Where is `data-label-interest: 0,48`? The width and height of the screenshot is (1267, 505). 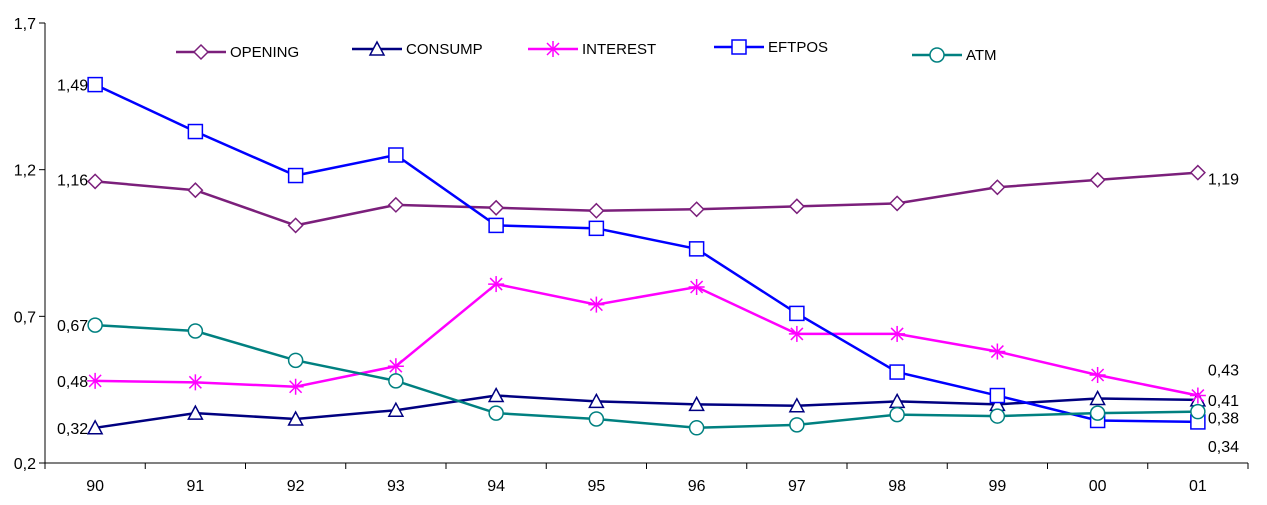 data-label-interest: 0,48 is located at coordinates (72, 382).